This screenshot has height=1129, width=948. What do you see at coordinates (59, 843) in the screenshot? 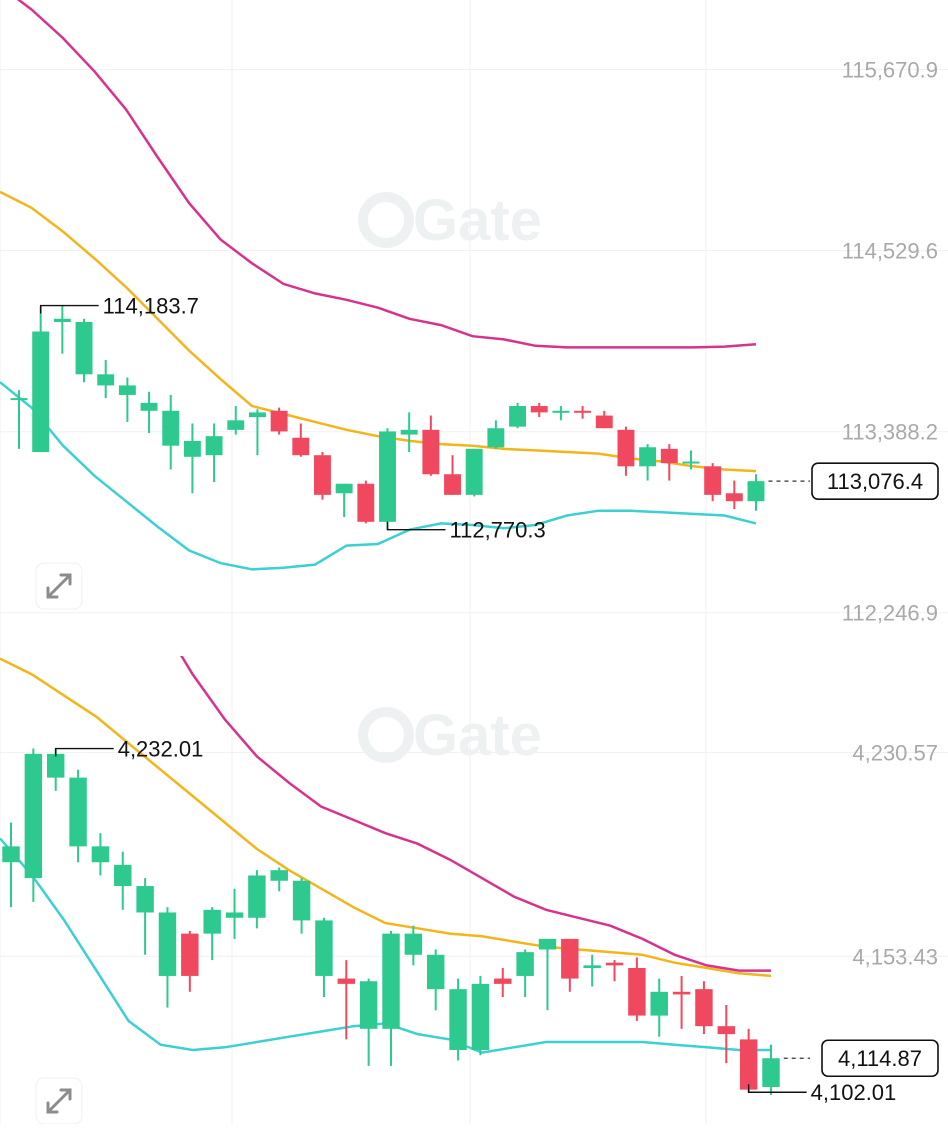
I see `ui-layer` at bounding box center [59, 843].